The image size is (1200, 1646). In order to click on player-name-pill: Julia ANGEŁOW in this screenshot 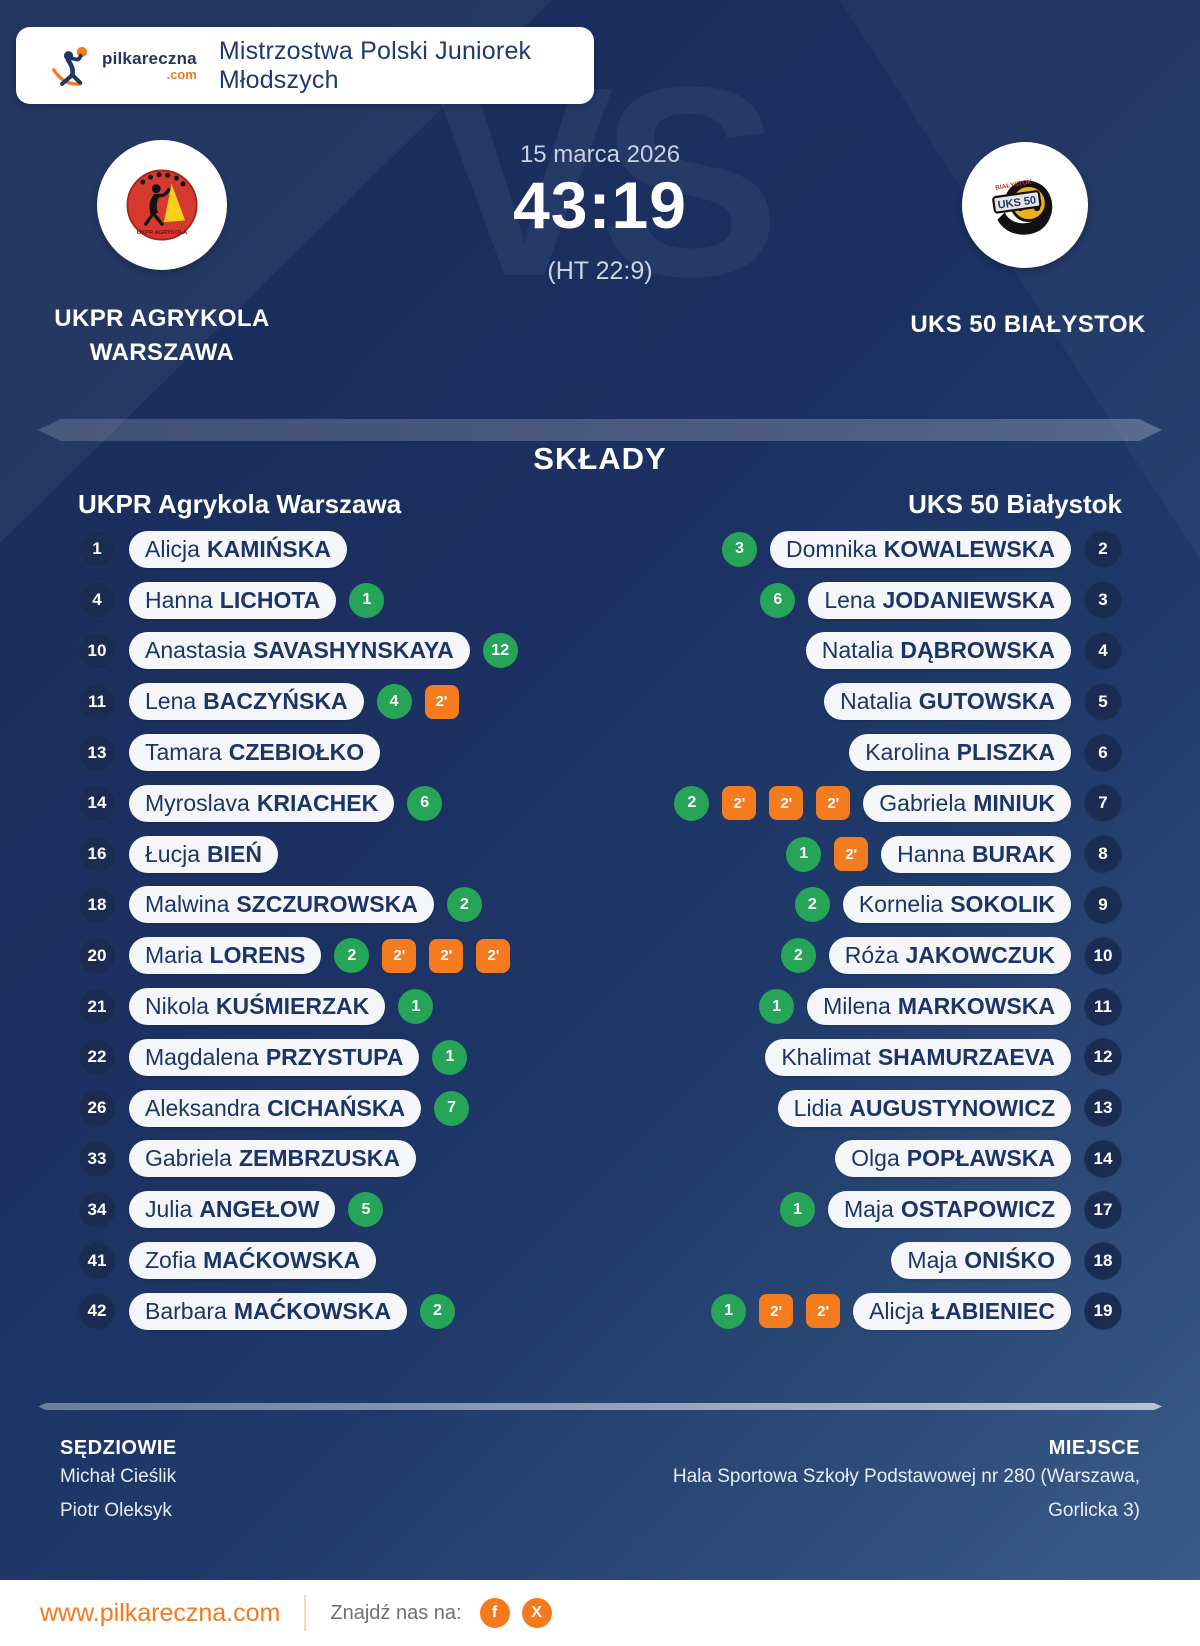, I will do `click(232, 1210)`.